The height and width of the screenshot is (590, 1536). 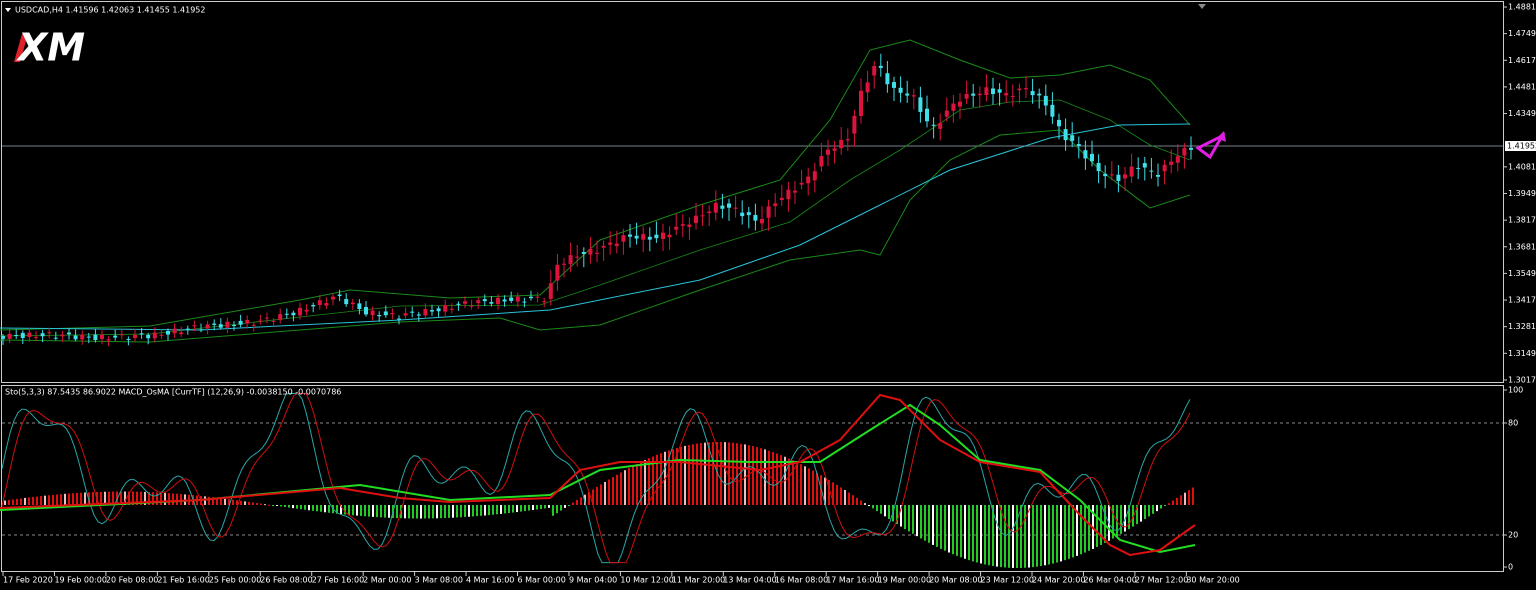 I want to click on price-label: 1.44810, so click(x=1522, y=86).